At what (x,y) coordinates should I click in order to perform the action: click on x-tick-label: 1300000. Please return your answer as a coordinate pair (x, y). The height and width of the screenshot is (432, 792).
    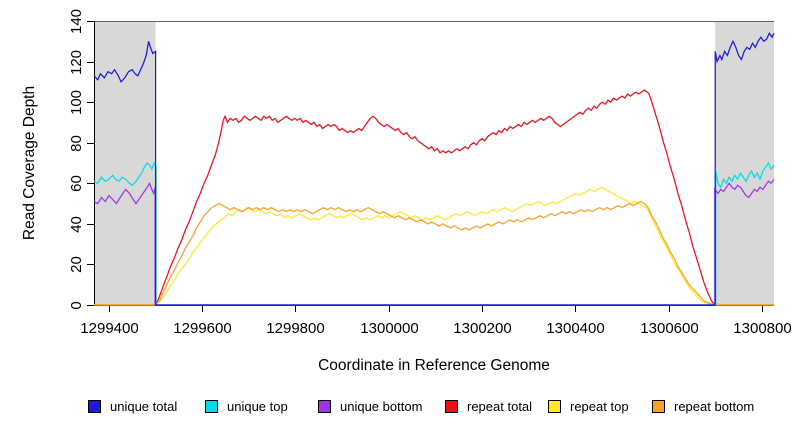
    Looking at the image, I should click on (389, 328).